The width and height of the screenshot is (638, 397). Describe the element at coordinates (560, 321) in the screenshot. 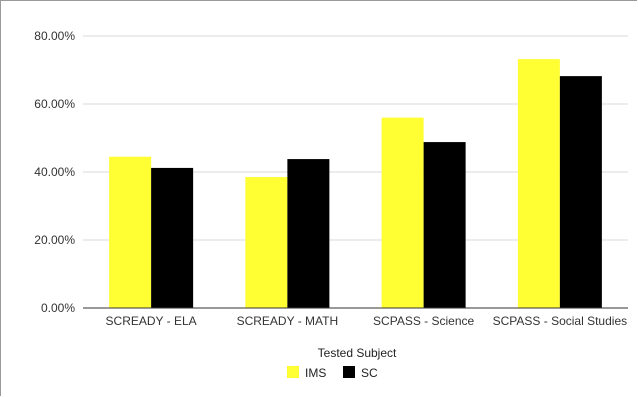

I see `x-tick-label: SCPASS - Social Studies` at that location.